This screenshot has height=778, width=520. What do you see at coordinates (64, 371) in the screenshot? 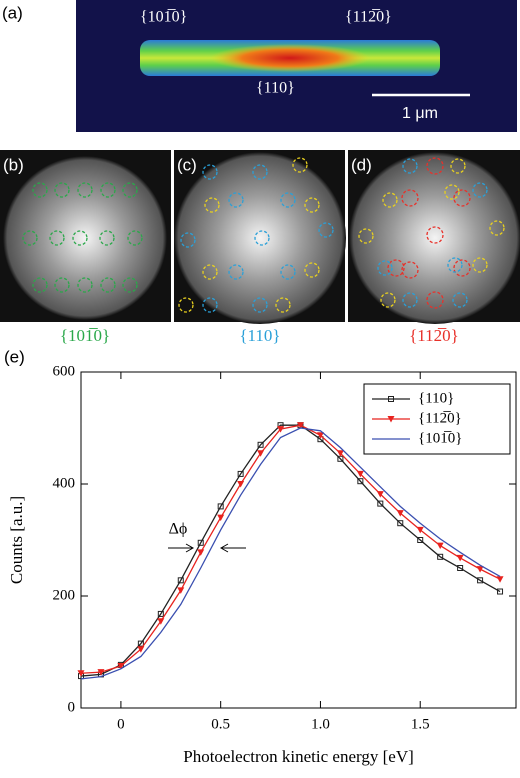
I see `y-tick-label: 600` at bounding box center [64, 371].